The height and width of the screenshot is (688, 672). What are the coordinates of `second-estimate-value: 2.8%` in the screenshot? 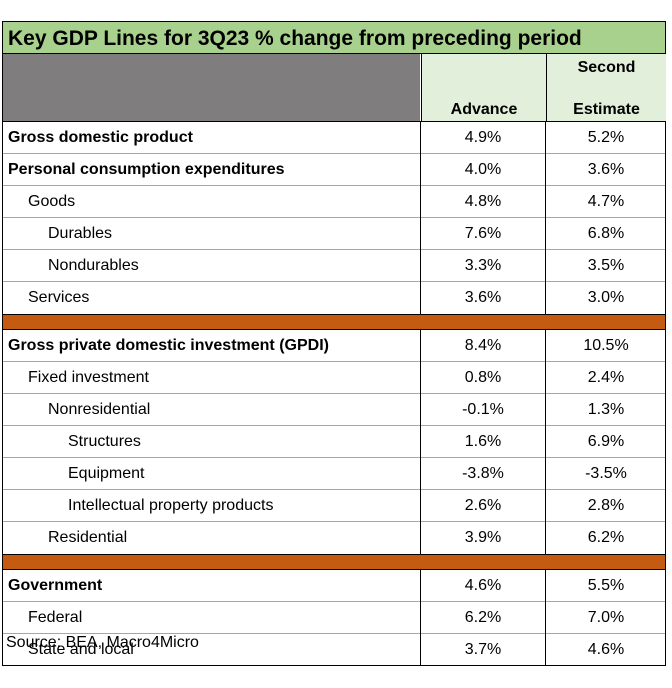 It's located at (605, 506).